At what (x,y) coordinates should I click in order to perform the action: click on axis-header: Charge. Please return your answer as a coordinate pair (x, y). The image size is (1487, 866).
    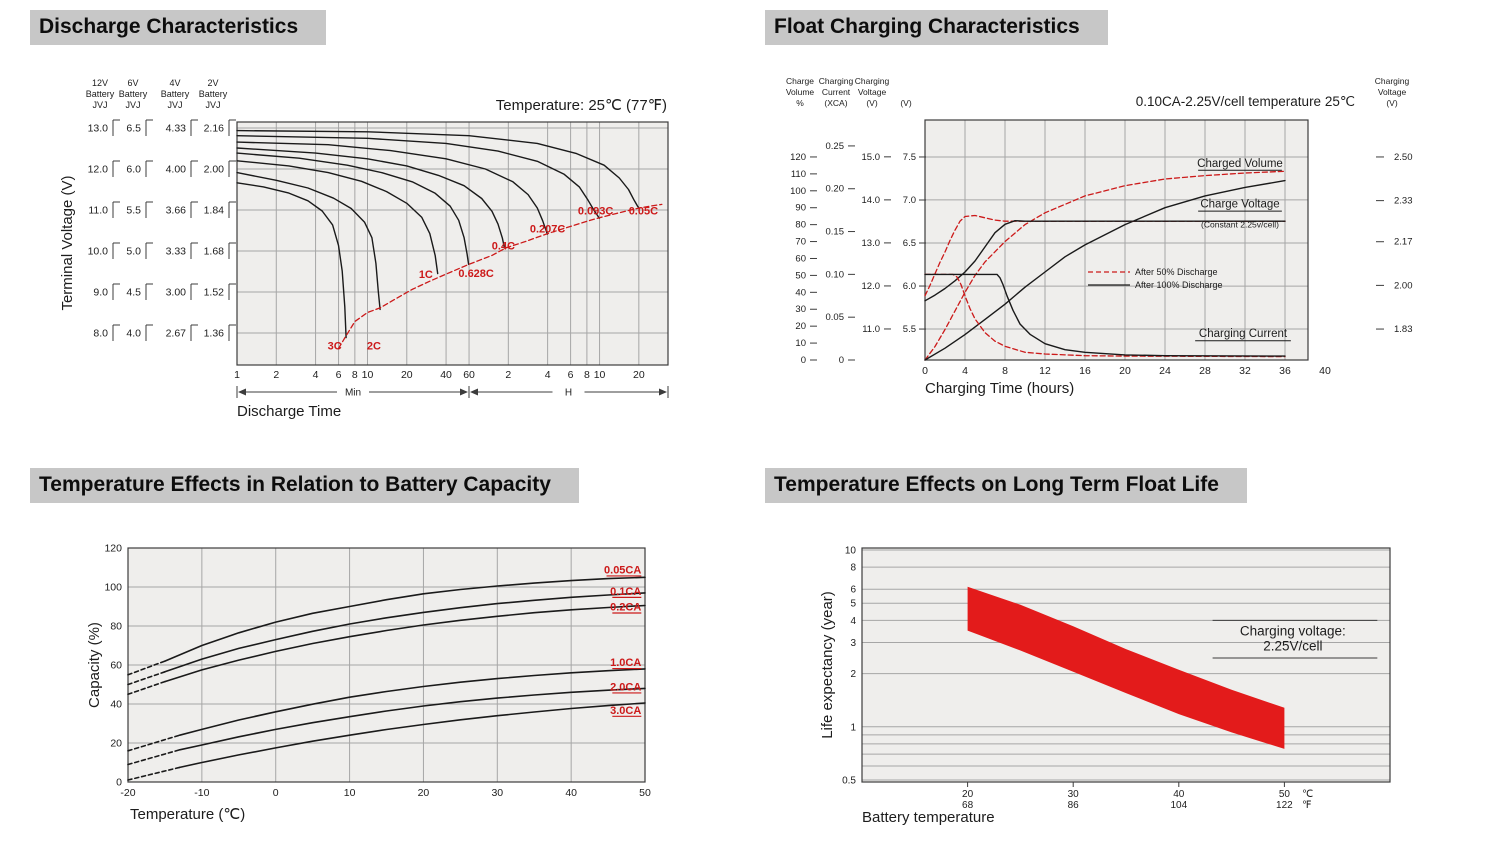
    Looking at the image, I should click on (800, 81).